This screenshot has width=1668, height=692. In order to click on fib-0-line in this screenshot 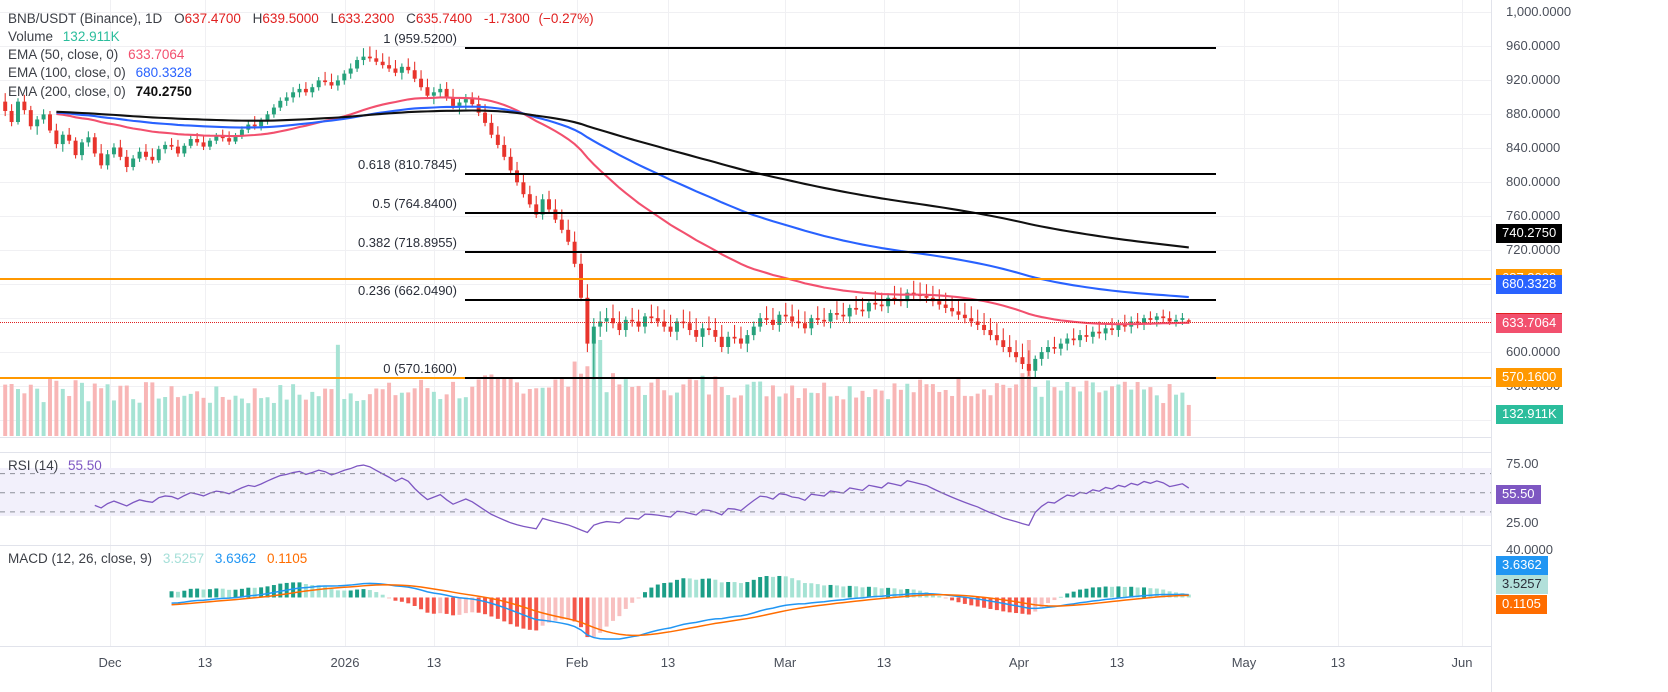, I will do `click(840, 378)`.